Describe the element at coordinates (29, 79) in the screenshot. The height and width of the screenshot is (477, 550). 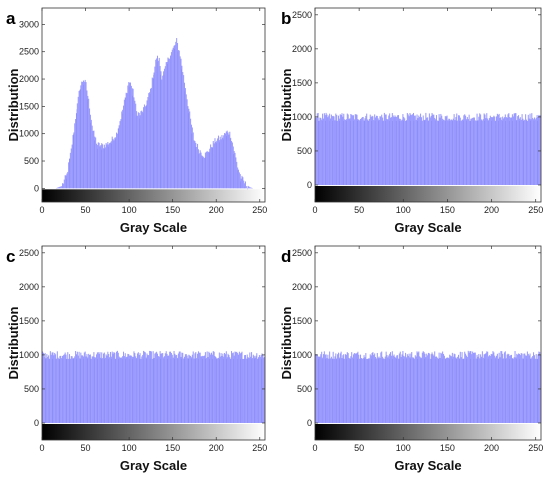
I see `y-tick-label: 2000` at that location.